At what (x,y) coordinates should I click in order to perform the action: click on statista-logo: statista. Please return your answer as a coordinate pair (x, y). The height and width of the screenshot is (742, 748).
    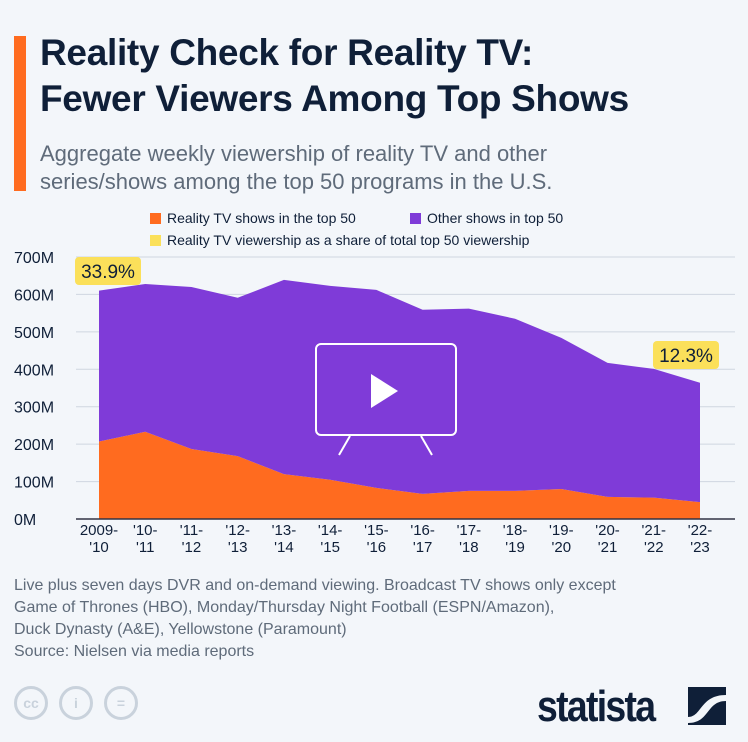
    Looking at the image, I should click on (596, 707).